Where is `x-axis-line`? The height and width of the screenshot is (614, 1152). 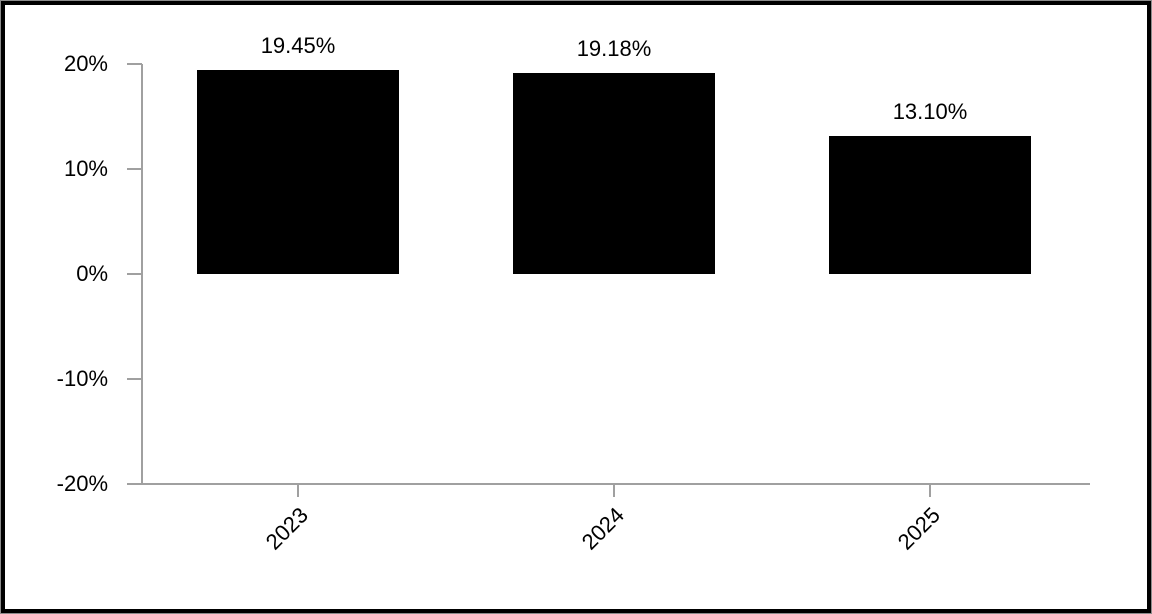
x-axis-line is located at coordinates (608, 484).